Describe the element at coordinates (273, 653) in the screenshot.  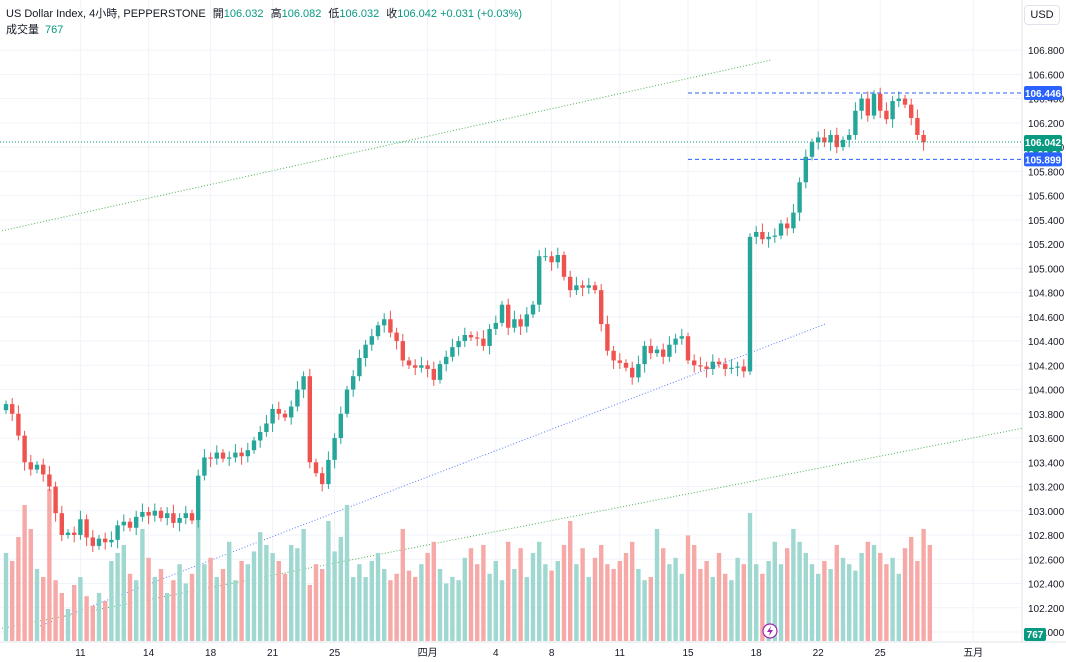
I see `x-tick-label: 21` at that location.